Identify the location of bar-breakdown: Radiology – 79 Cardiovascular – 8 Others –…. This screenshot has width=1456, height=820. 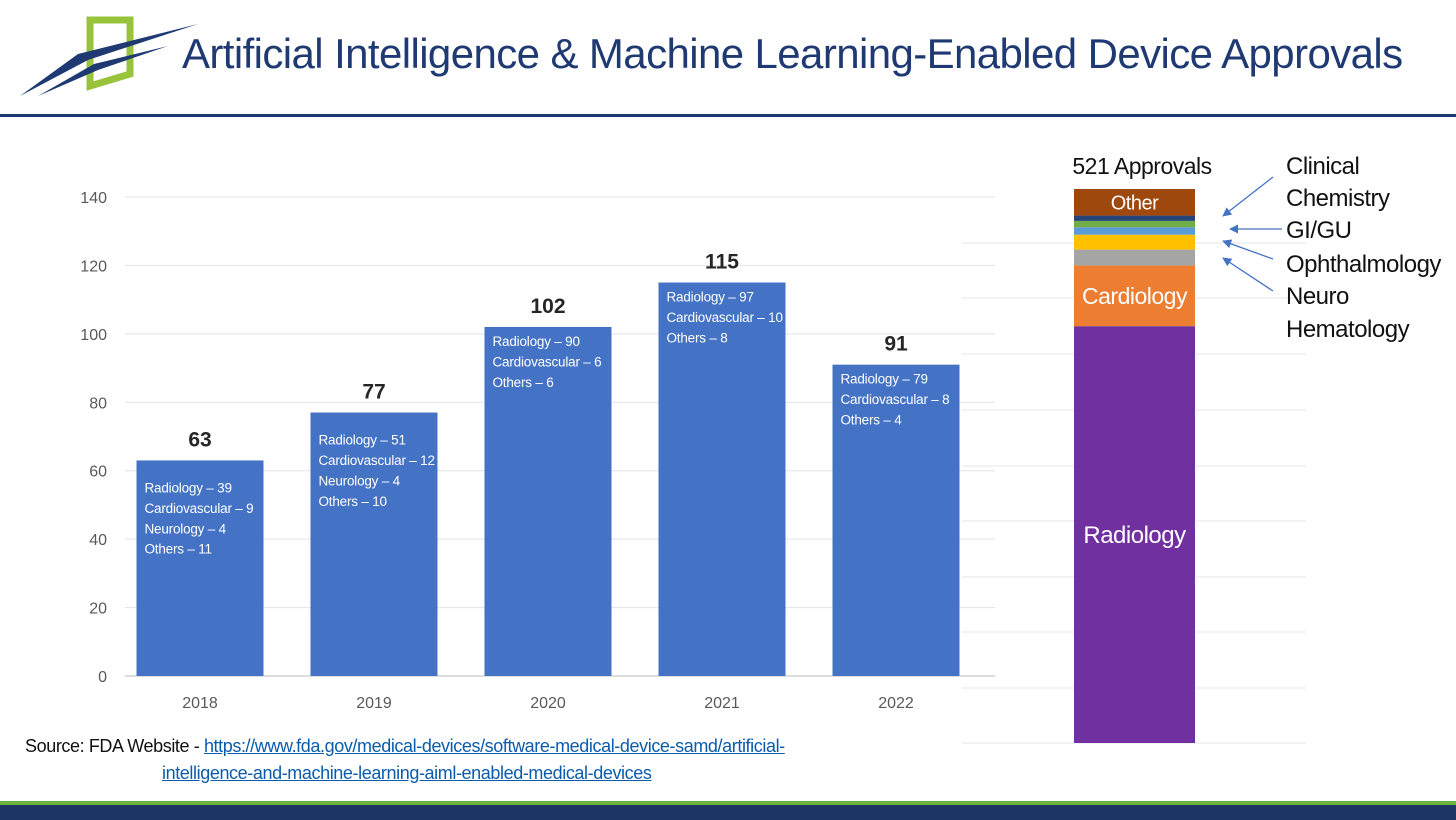
(895, 400).